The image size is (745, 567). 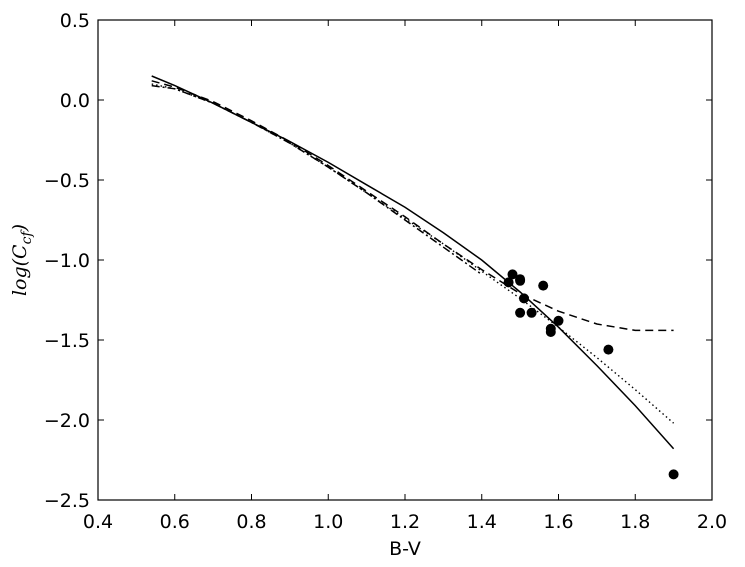 I want to click on y-tick-label: 0.5, so click(x=75, y=21).